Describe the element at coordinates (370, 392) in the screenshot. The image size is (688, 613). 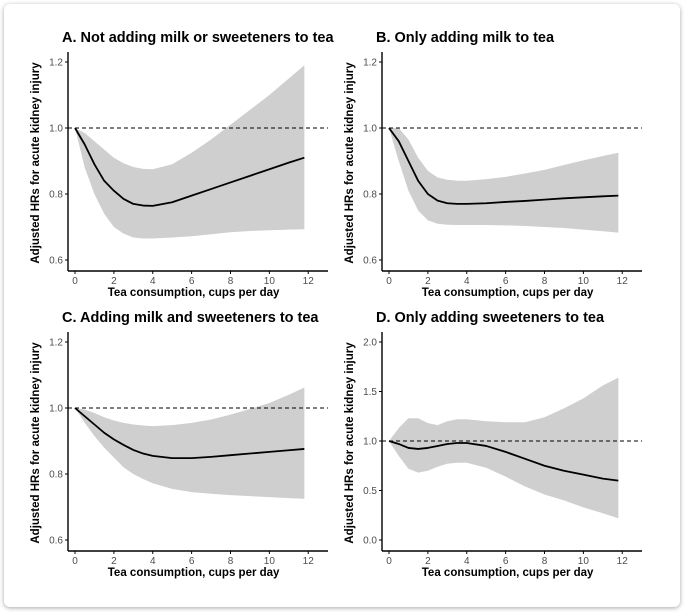
I see `y-tick-label: 1.5` at that location.